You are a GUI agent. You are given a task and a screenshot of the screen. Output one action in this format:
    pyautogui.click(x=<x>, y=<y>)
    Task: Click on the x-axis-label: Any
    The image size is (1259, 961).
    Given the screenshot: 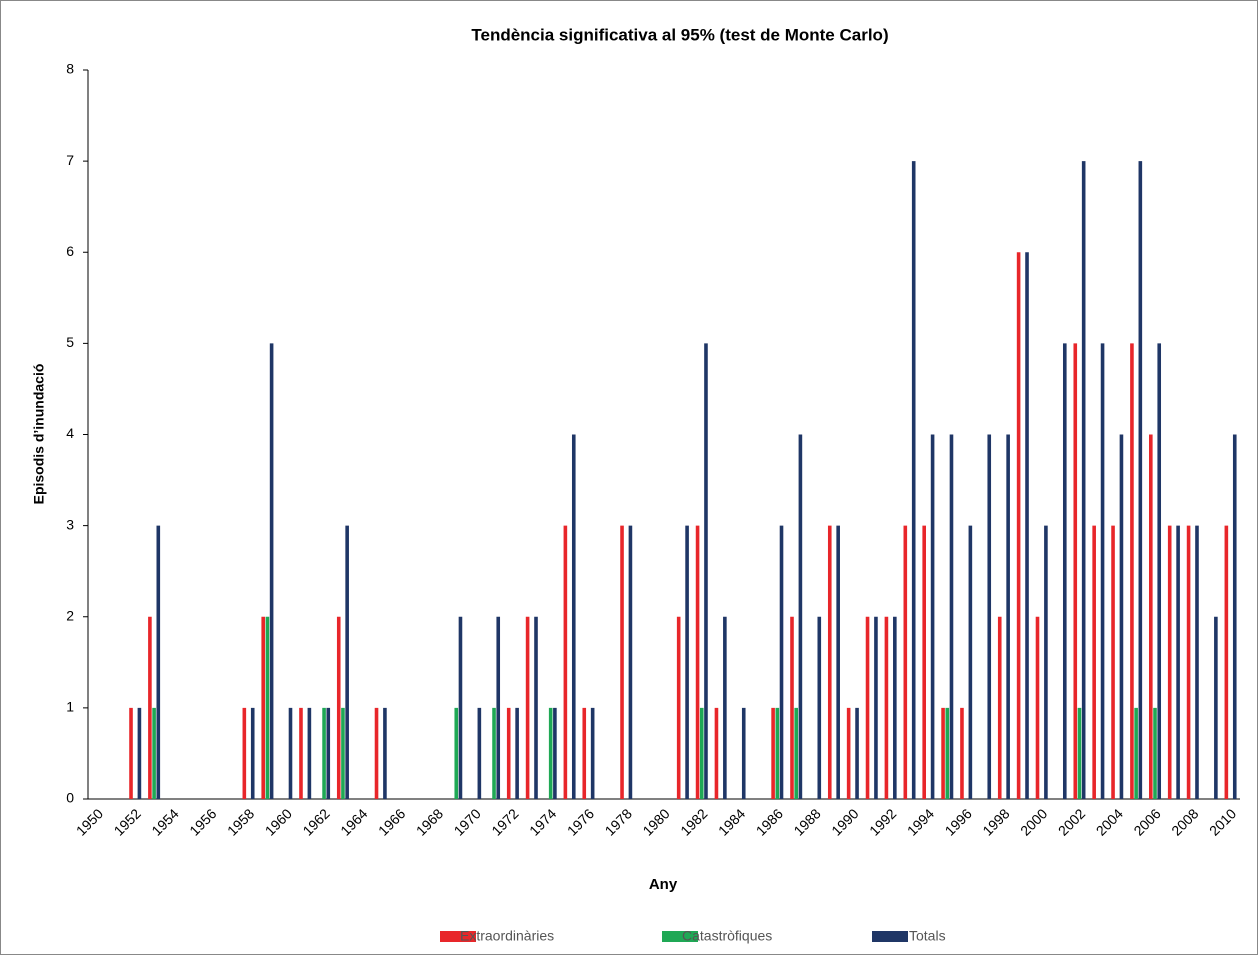 What is the action you would take?
    pyautogui.click(x=663, y=884)
    